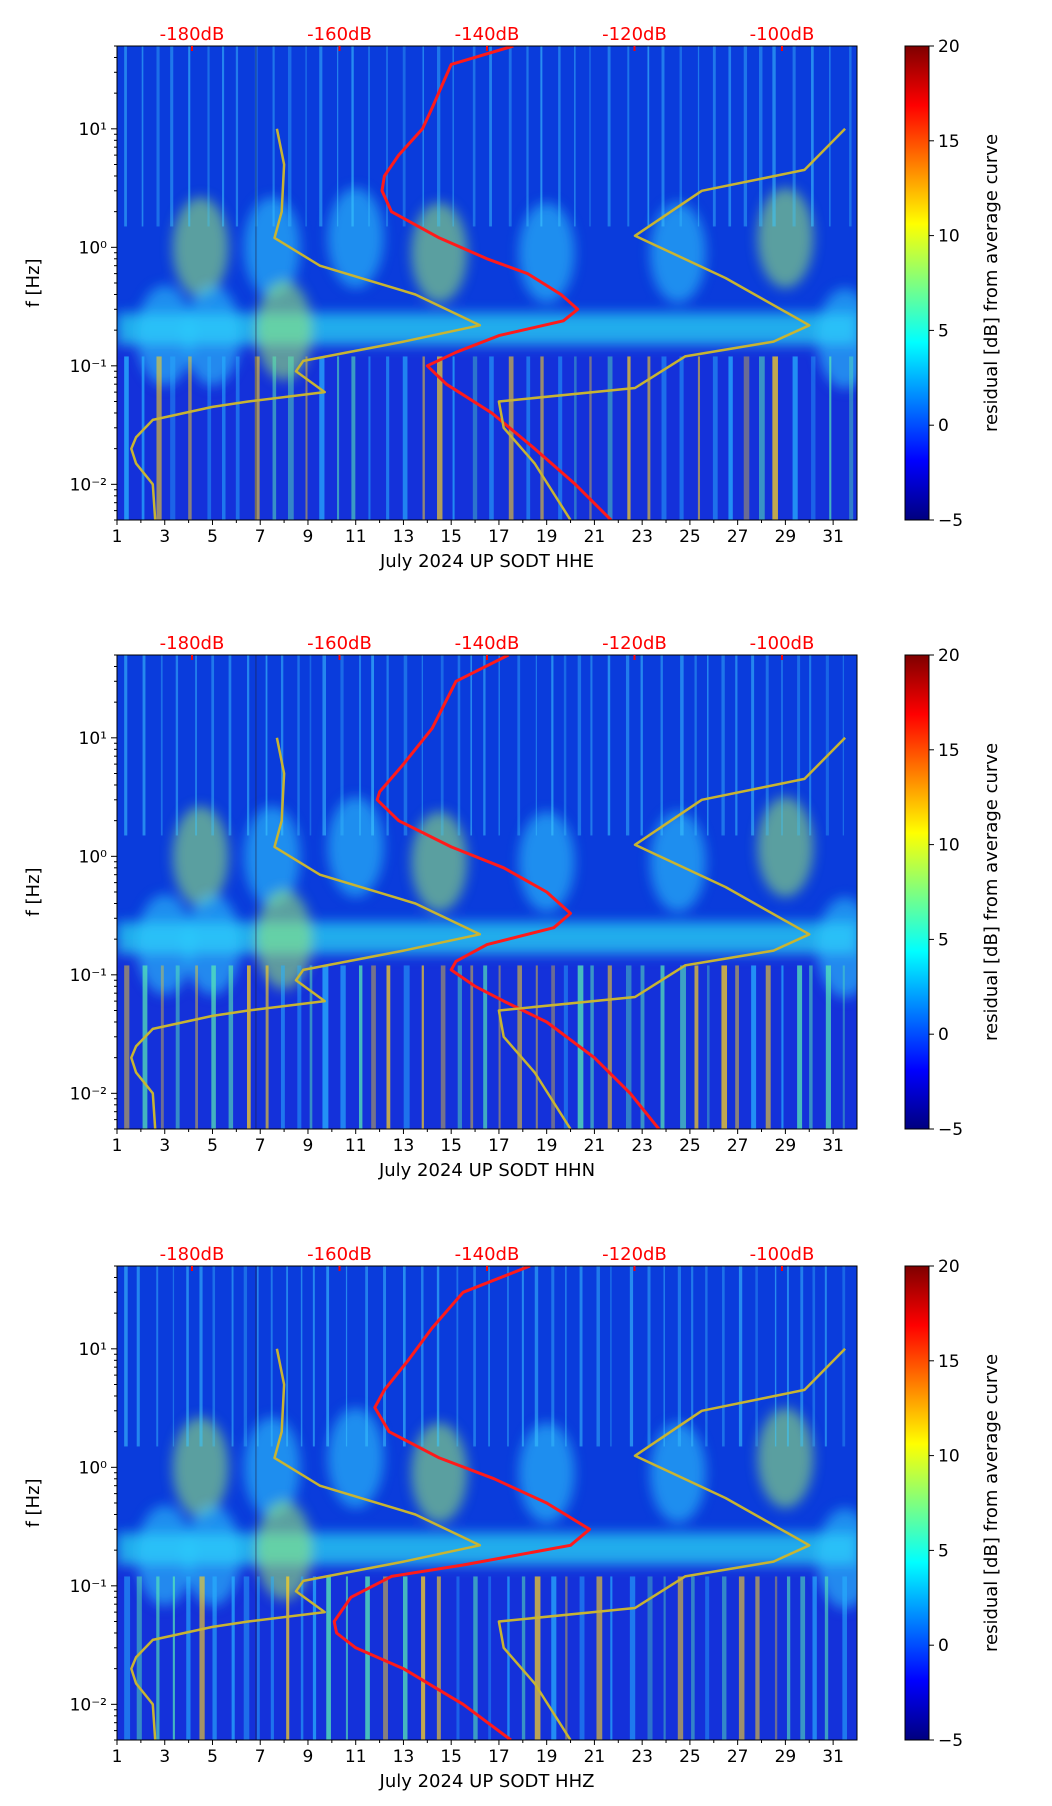 This screenshot has height=1806, width=1052. What do you see at coordinates (487, 1781) in the screenshot?
I see `x-axis-label: July 2024 UP SODT HHZ` at bounding box center [487, 1781].